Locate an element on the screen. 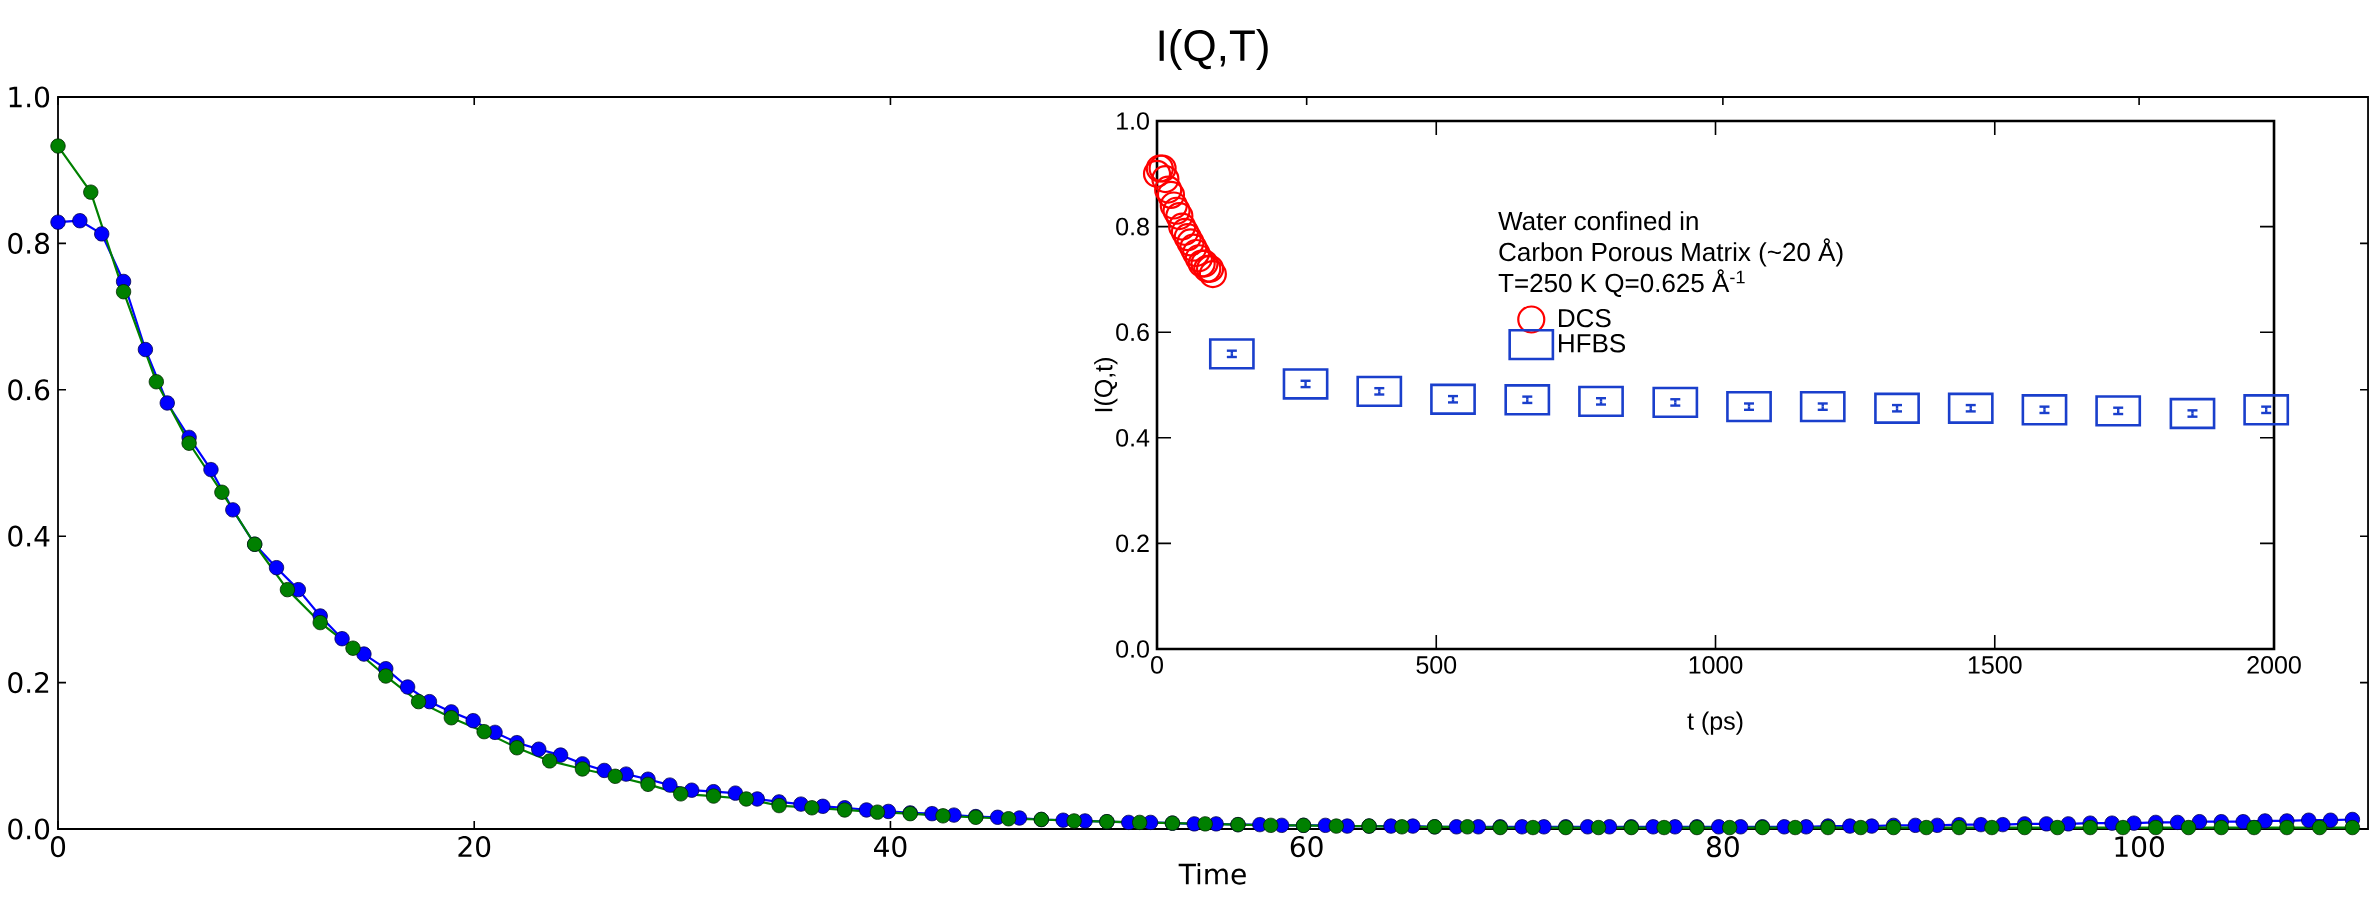  legend-label: DCS is located at coordinates (1585, 318).